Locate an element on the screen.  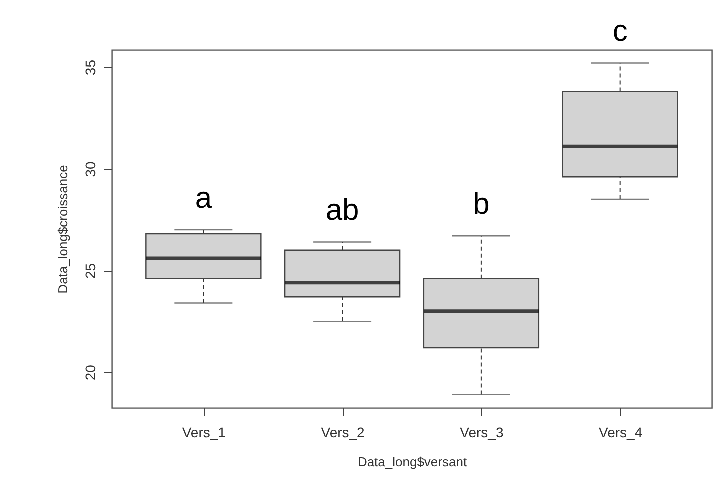
x-tick-label: Vers_3 is located at coordinates (482, 432).